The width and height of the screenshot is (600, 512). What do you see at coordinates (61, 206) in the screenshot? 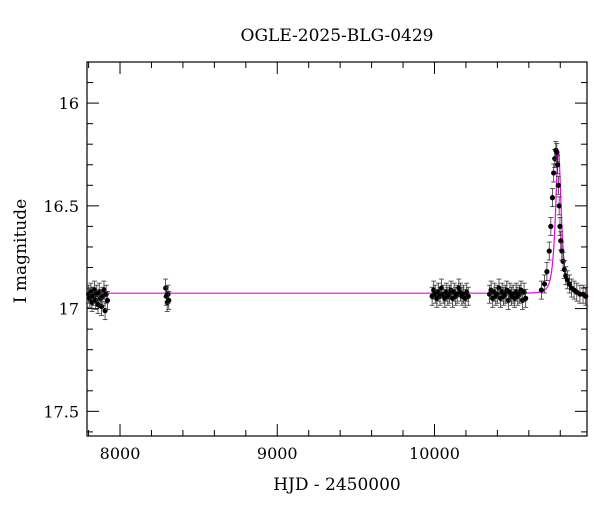
I see `y-tick-label: 16.5` at bounding box center [61, 206].